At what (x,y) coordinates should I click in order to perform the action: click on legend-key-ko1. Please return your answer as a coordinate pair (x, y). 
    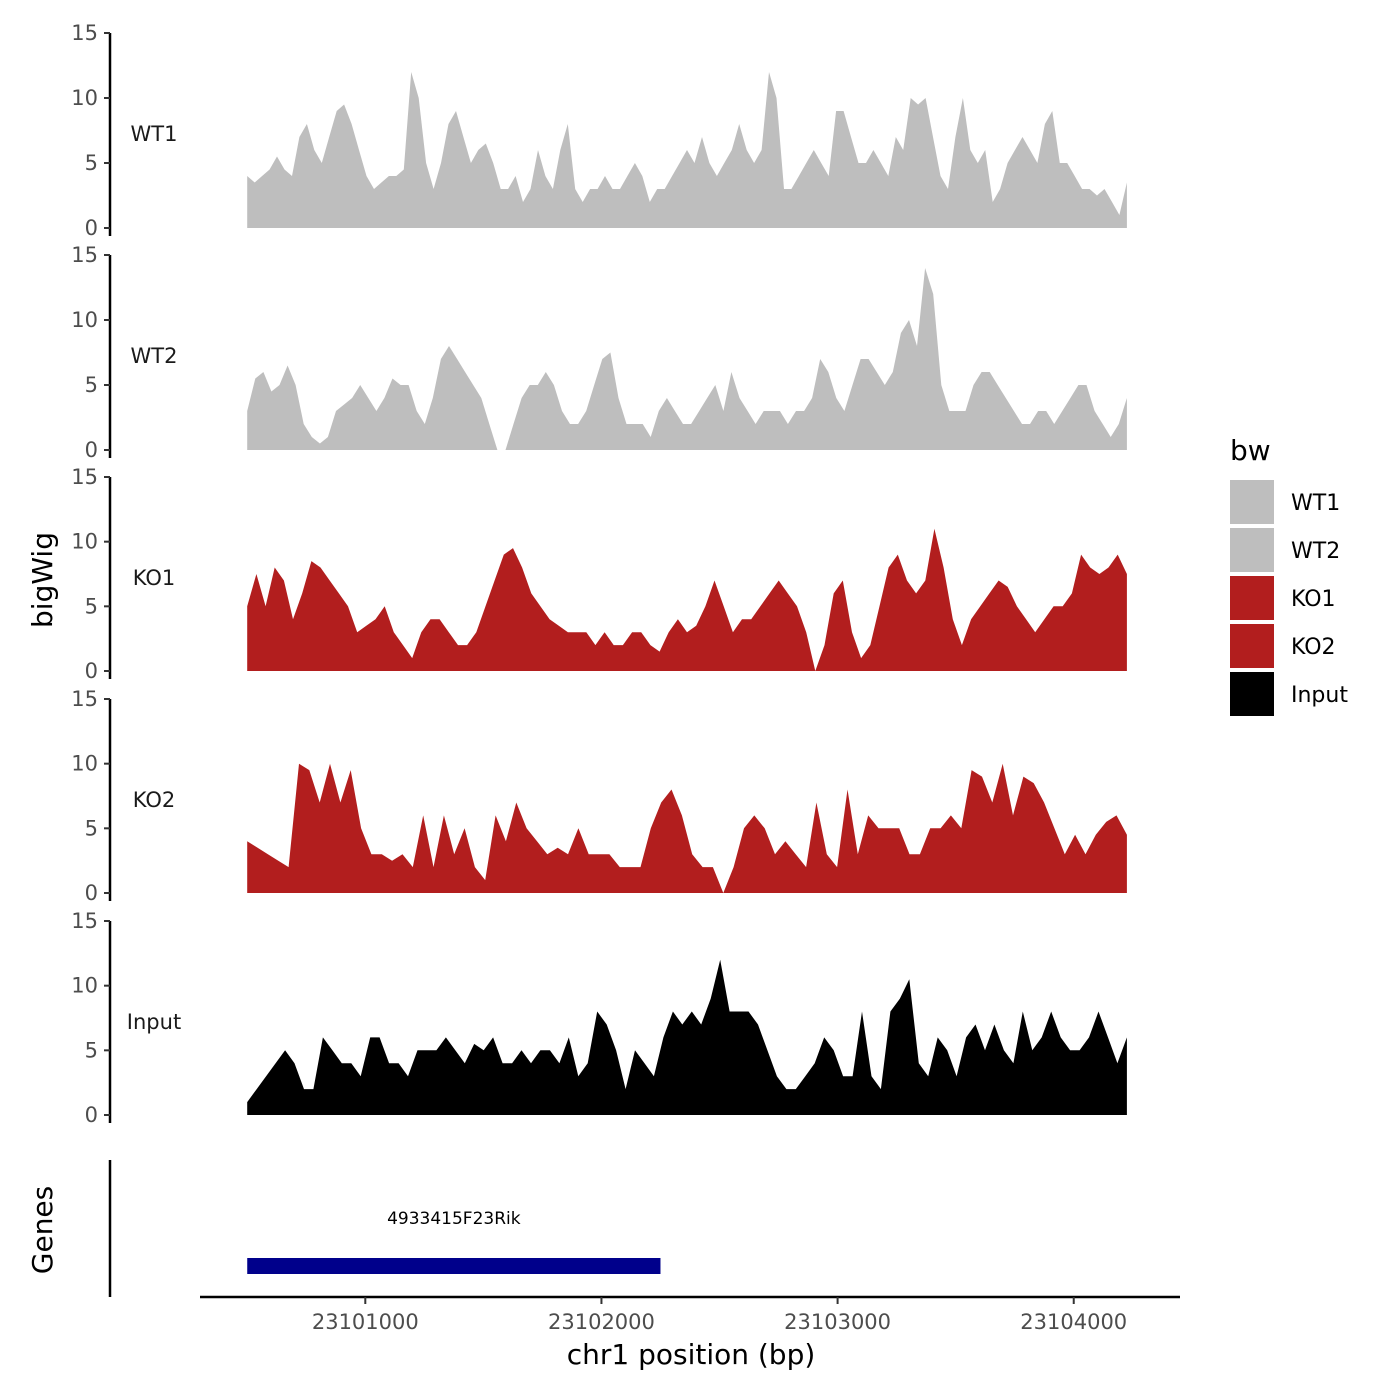
    Looking at the image, I should click on (1252, 598).